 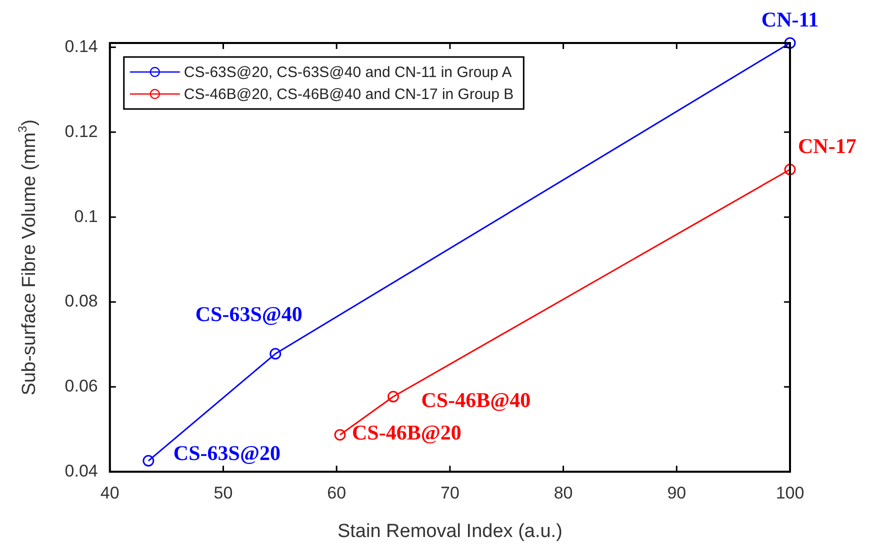 I want to click on y-tick-label: 0.08, so click(x=81, y=301).